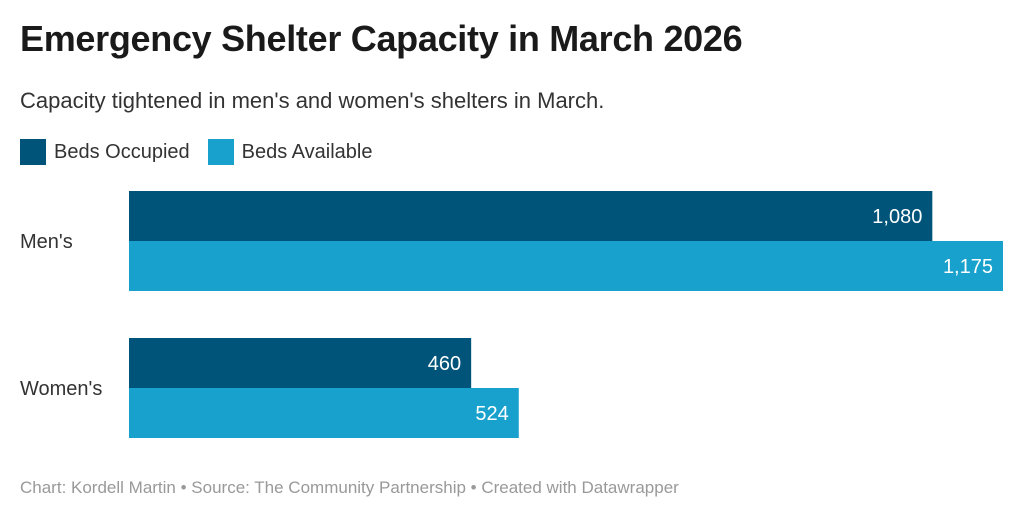 This screenshot has width=1024, height=519. What do you see at coordinates (968, 267) in the screenshot?
I see `value-label: 1,175` at bounding box center [968, 267].